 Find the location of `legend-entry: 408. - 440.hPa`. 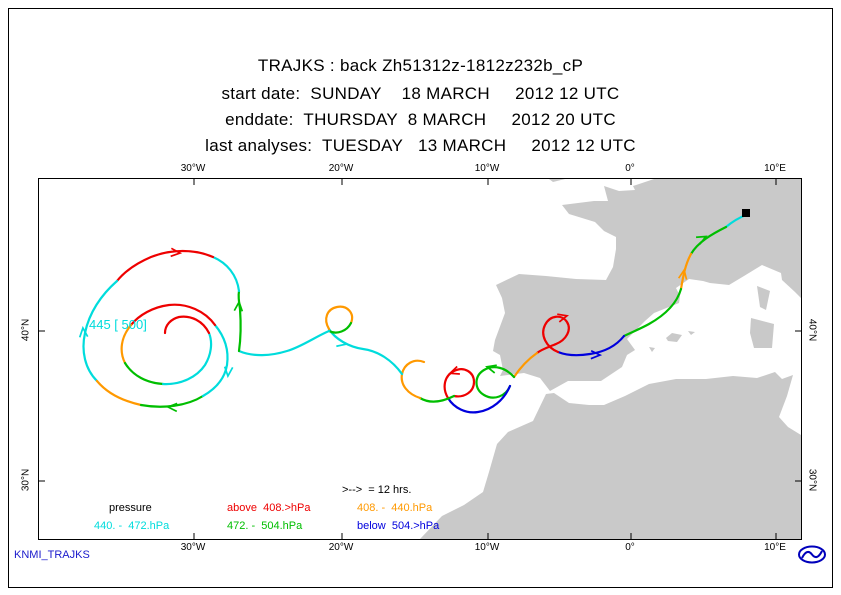

legend-entry: 408. - 440.hPa is located at coordinates (395, 508).